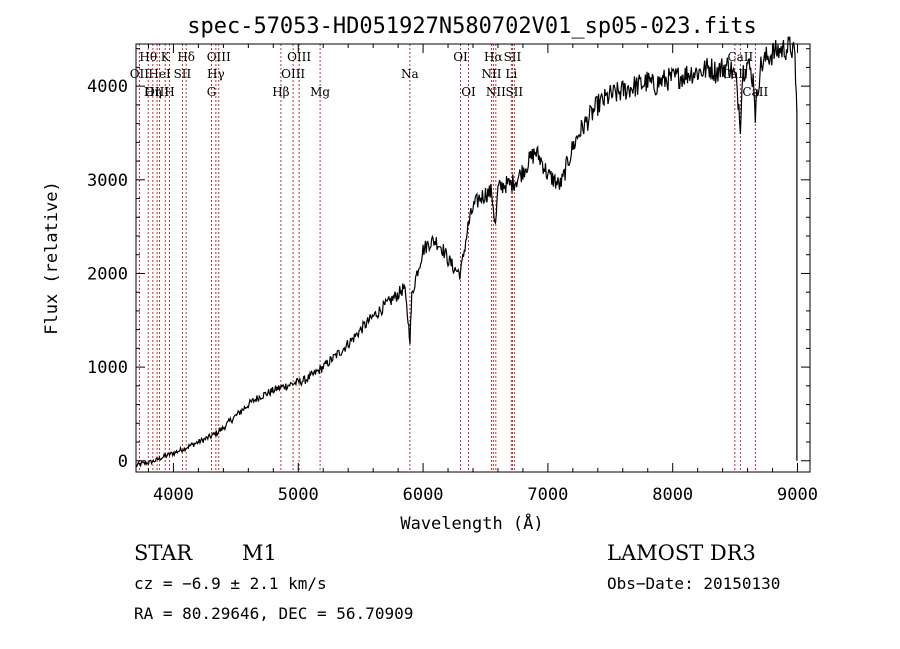 The image size is (900, 649). Describe the element at coordinates (493, 57) in the screenshot. I see `line-label-20: Hα` at that location.